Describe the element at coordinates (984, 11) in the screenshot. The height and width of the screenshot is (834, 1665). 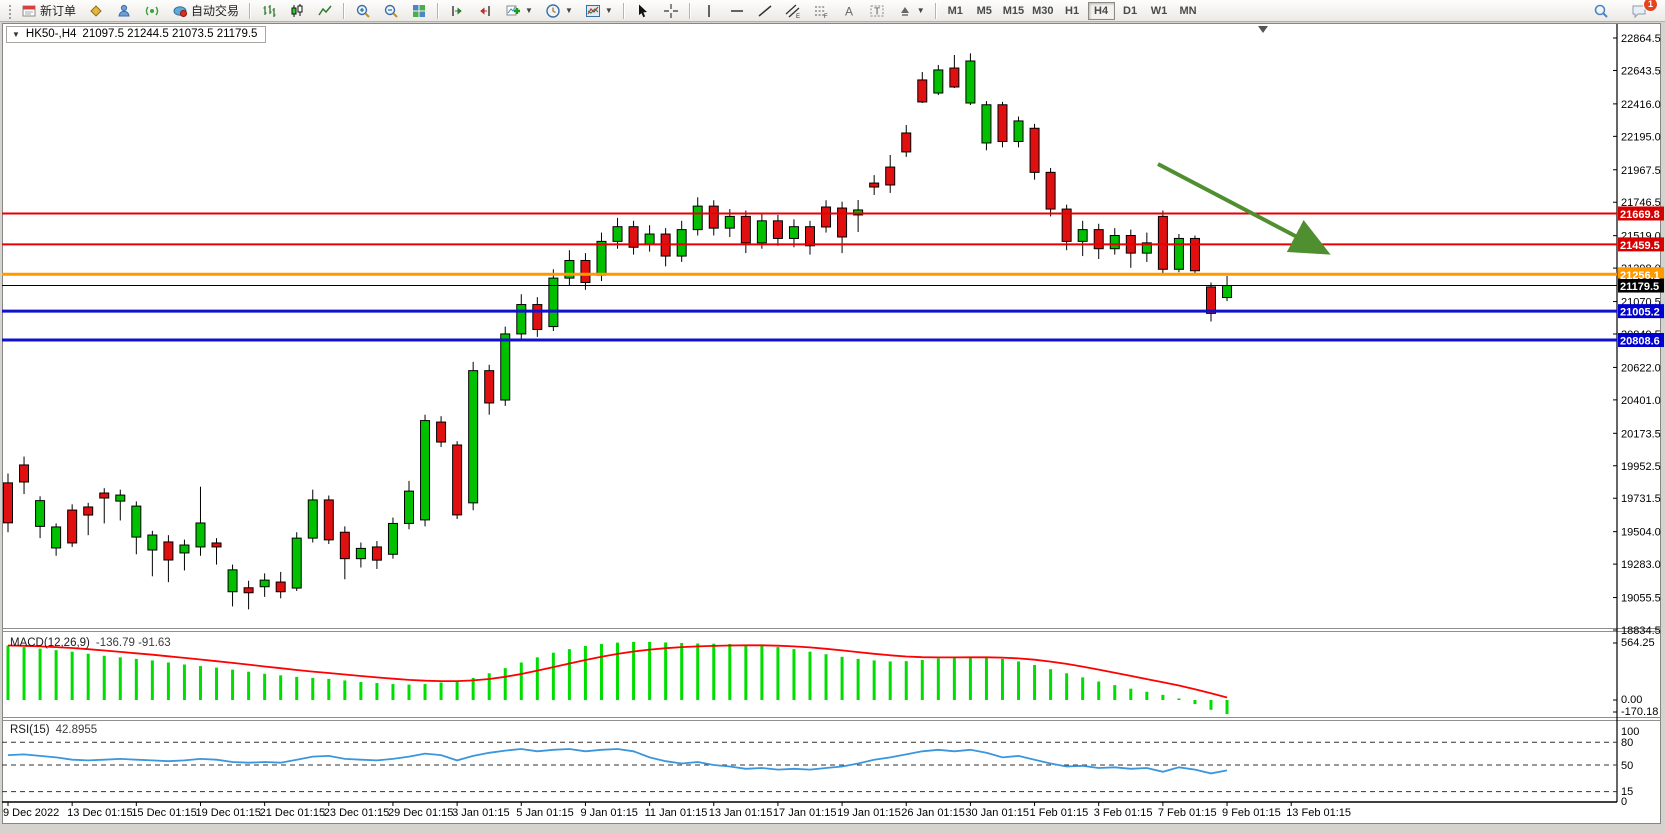
I see `timeframe-m5: M5` at that location.